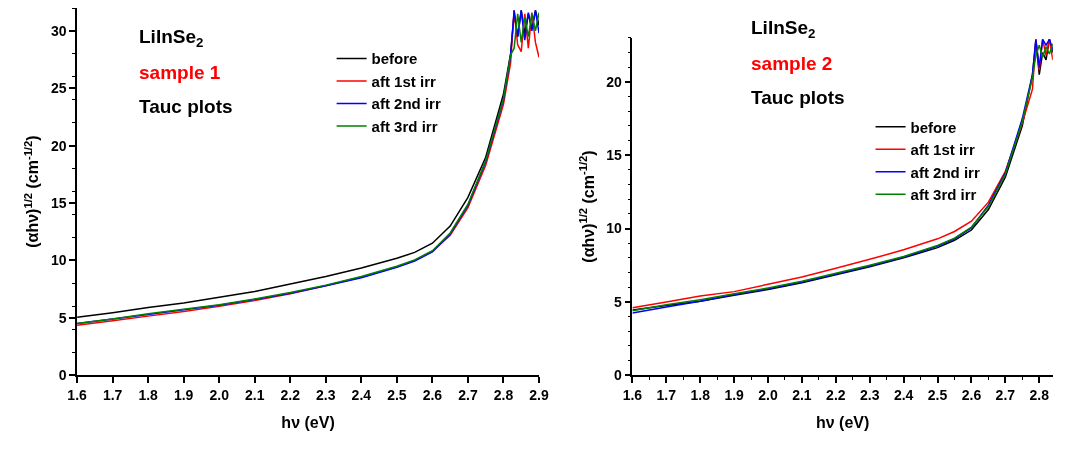 Image resolution: width=1076 pixels, height=451 pixels. Describe the element at coordinates (539, 394) in the screenshot. I see `x-tick-label: 2.9` at that location.